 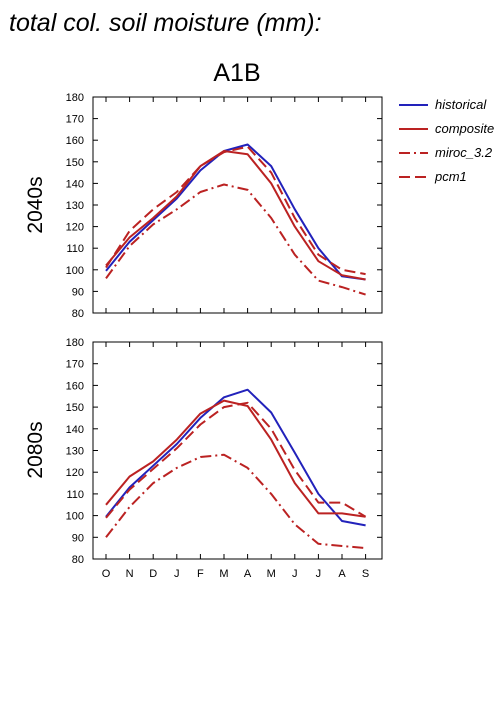 I want to click on x-tick-label: S, so click(x=365, y=574).